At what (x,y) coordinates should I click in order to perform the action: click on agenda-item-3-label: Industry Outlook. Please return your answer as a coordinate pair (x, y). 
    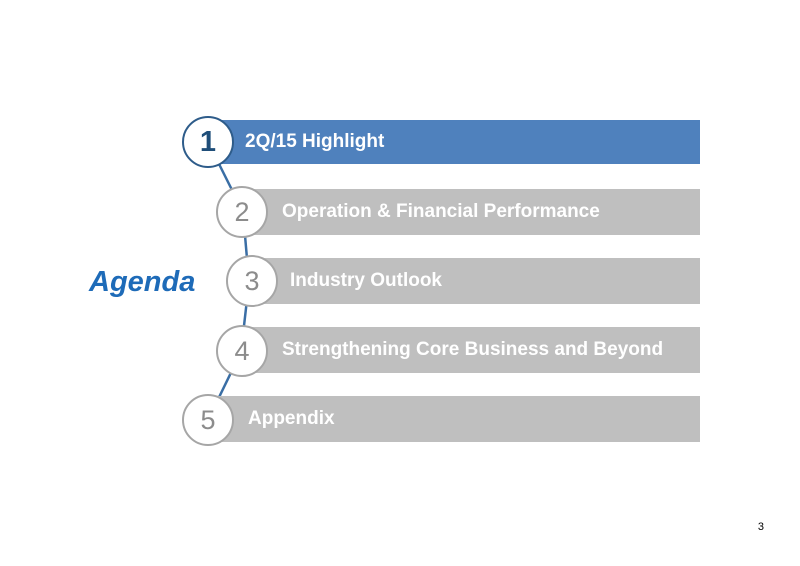
    Looking at the image, I should click on (366, 280).